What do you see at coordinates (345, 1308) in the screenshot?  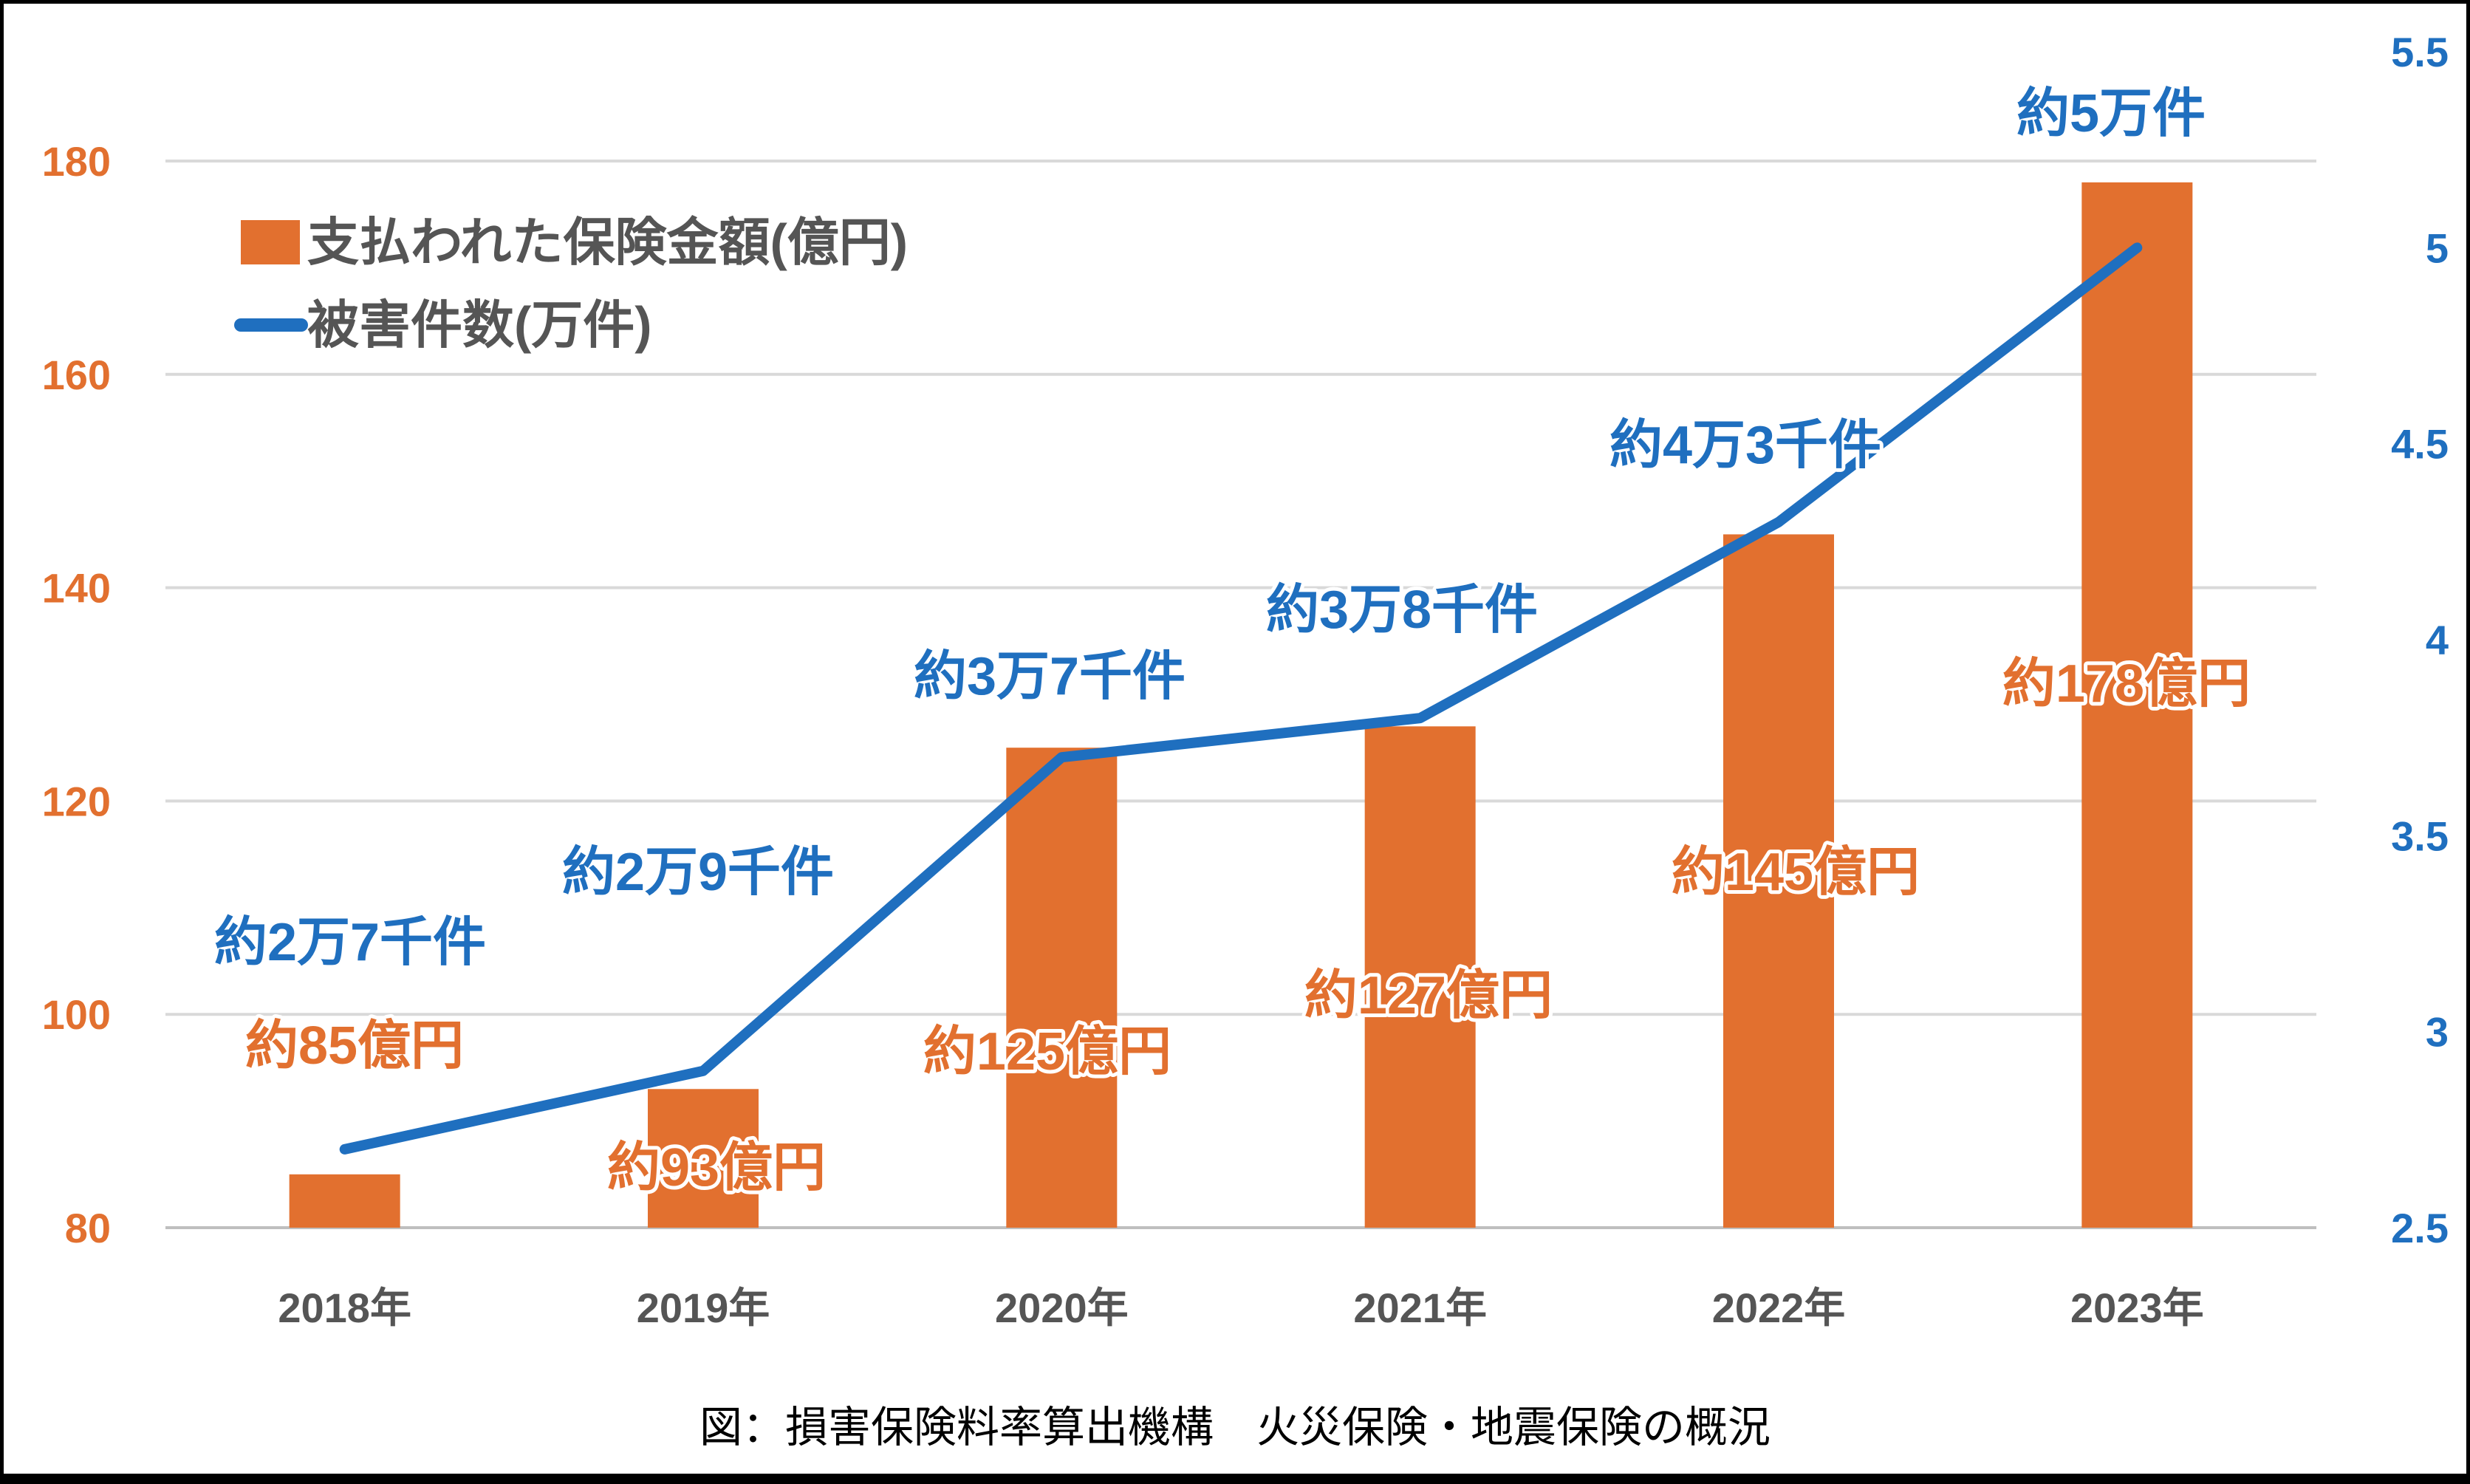 I see `x-tick-label: 2018年` at bounding box center [345, 1308].